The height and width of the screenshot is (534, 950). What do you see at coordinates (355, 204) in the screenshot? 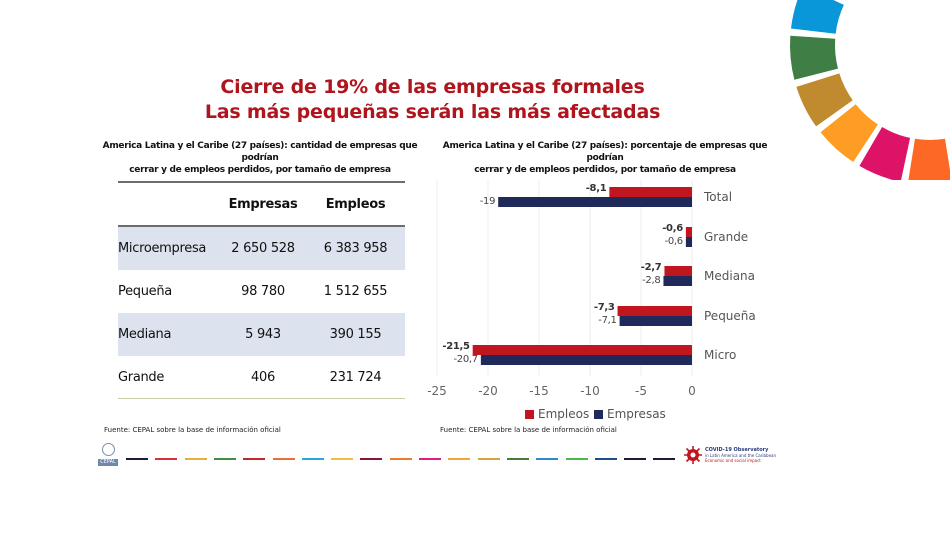
I see `header-empleos: Empleos` at bounding box center [355, 204].